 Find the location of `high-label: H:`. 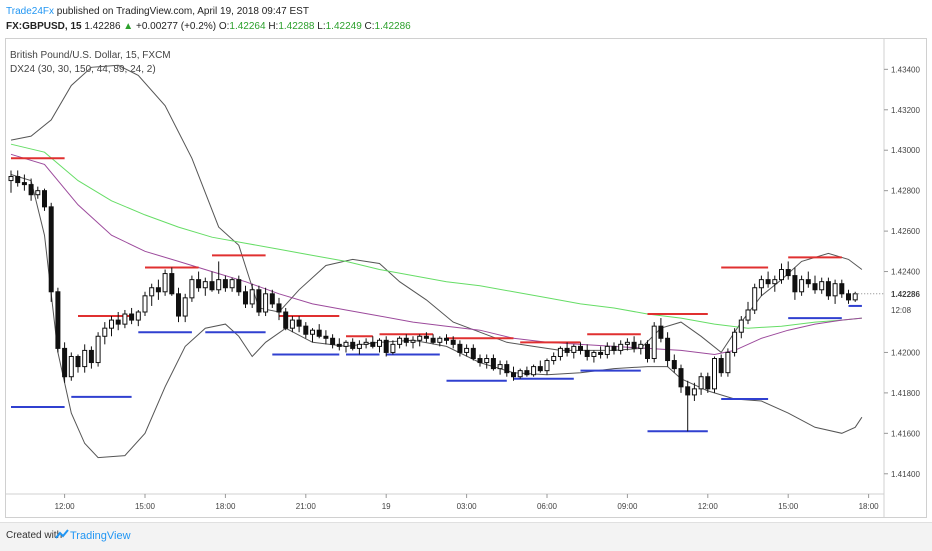

high-label: H: is located at coordinates (273, 26).